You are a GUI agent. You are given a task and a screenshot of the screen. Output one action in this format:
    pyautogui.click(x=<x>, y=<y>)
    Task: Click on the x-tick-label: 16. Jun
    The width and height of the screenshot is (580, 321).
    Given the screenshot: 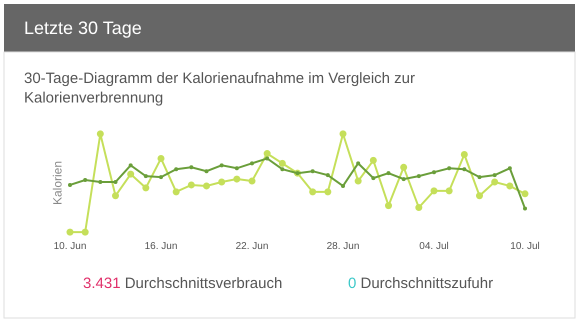 What is the action you would take?
    pyautogui.click(x=161, y=246)
    